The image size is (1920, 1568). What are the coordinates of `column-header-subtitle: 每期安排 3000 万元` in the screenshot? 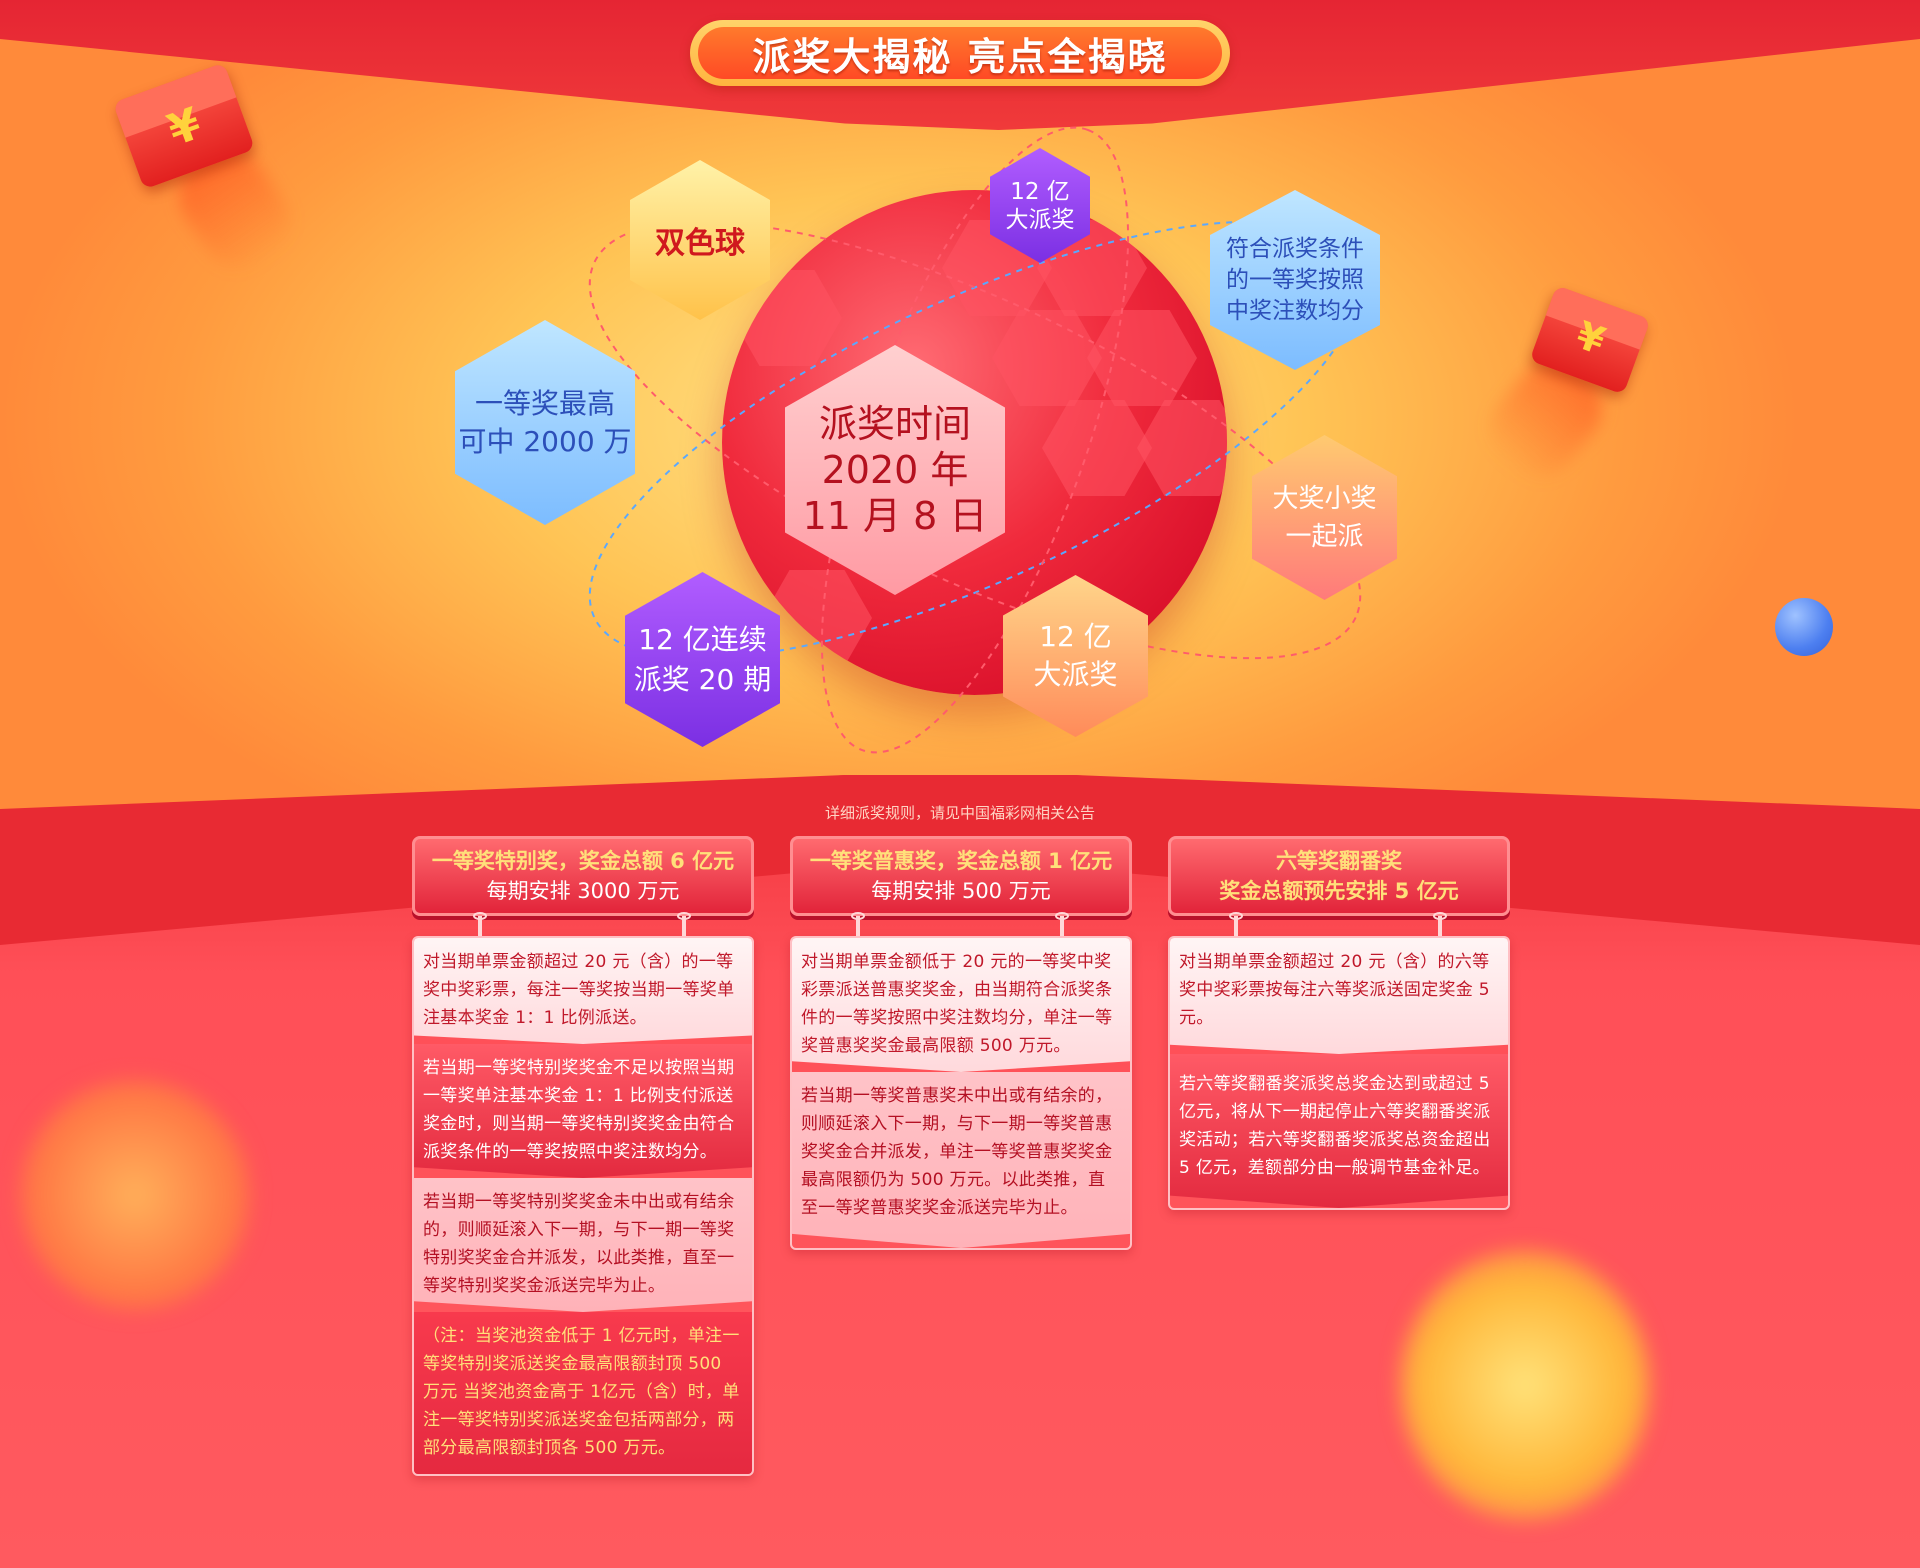 It's located at (583, 891).